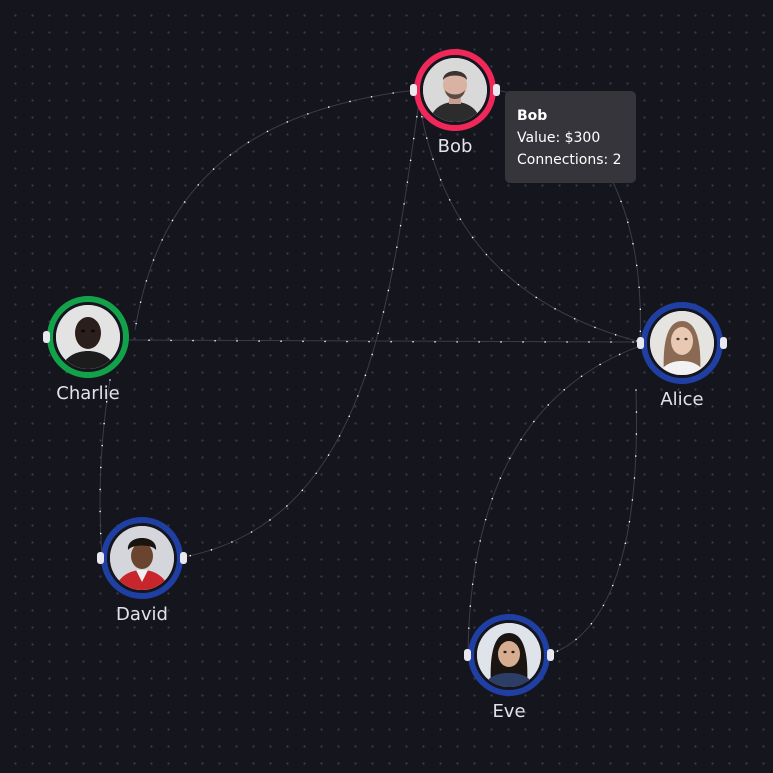  Describe the element at coordinates (559, 138) in the screenshot. I see `tooltip-value: Value: $300` at that location.